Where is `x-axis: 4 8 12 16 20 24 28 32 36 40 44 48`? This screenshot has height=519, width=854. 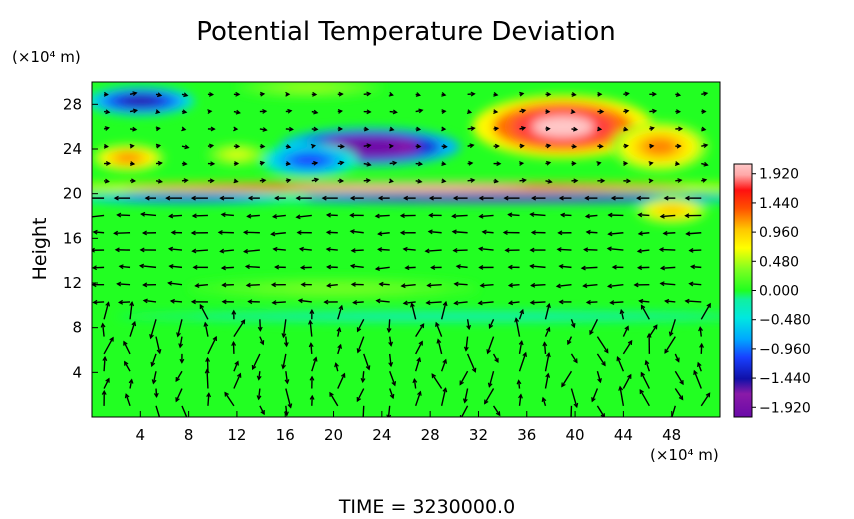 x-axis: 4 8 12 16 20 24 28 32 36 40 44 48 is located at coordinates (408, 427).